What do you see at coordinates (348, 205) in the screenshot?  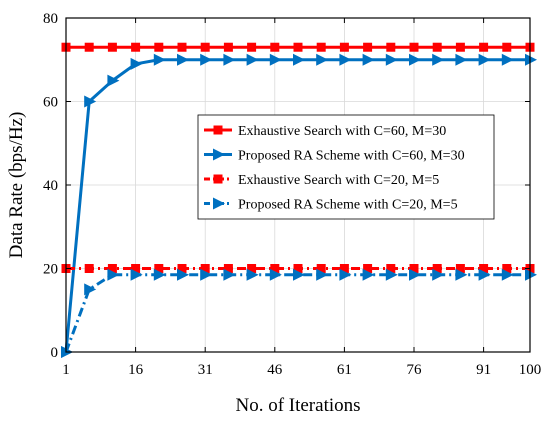 I see `legend-label: Proposed RA Scheme with C=20, M=5` at bounding box center [348, 205].